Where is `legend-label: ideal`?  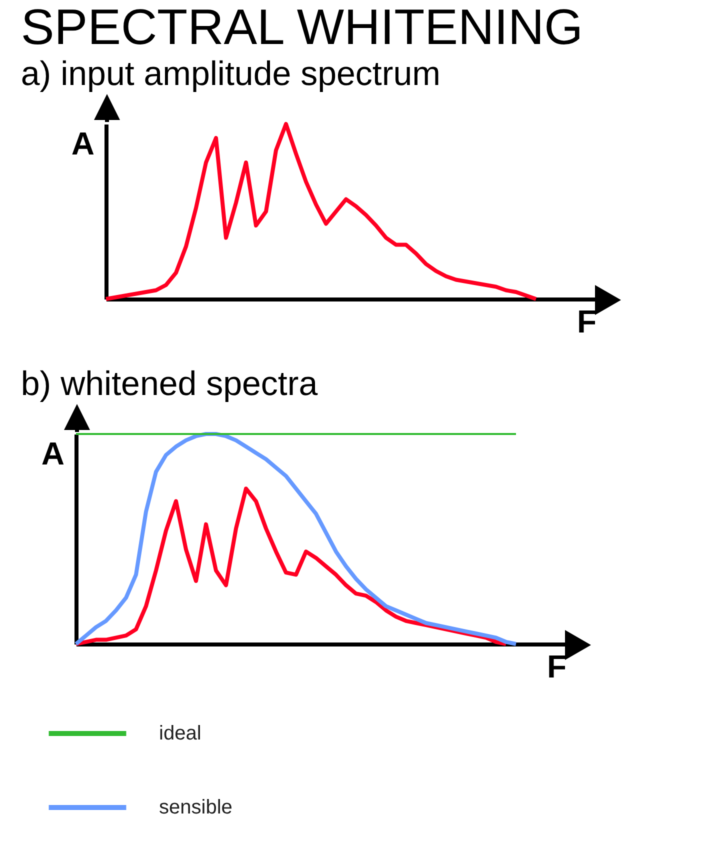 legend-label: ideal is located at coordinates (180, 733).